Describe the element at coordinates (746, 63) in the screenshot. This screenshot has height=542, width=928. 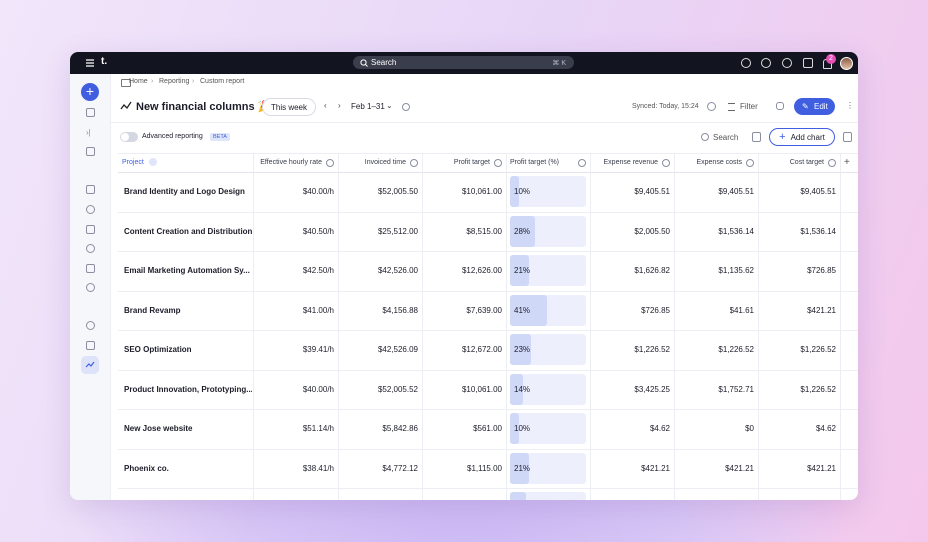
I see `timer-icon` at that location.